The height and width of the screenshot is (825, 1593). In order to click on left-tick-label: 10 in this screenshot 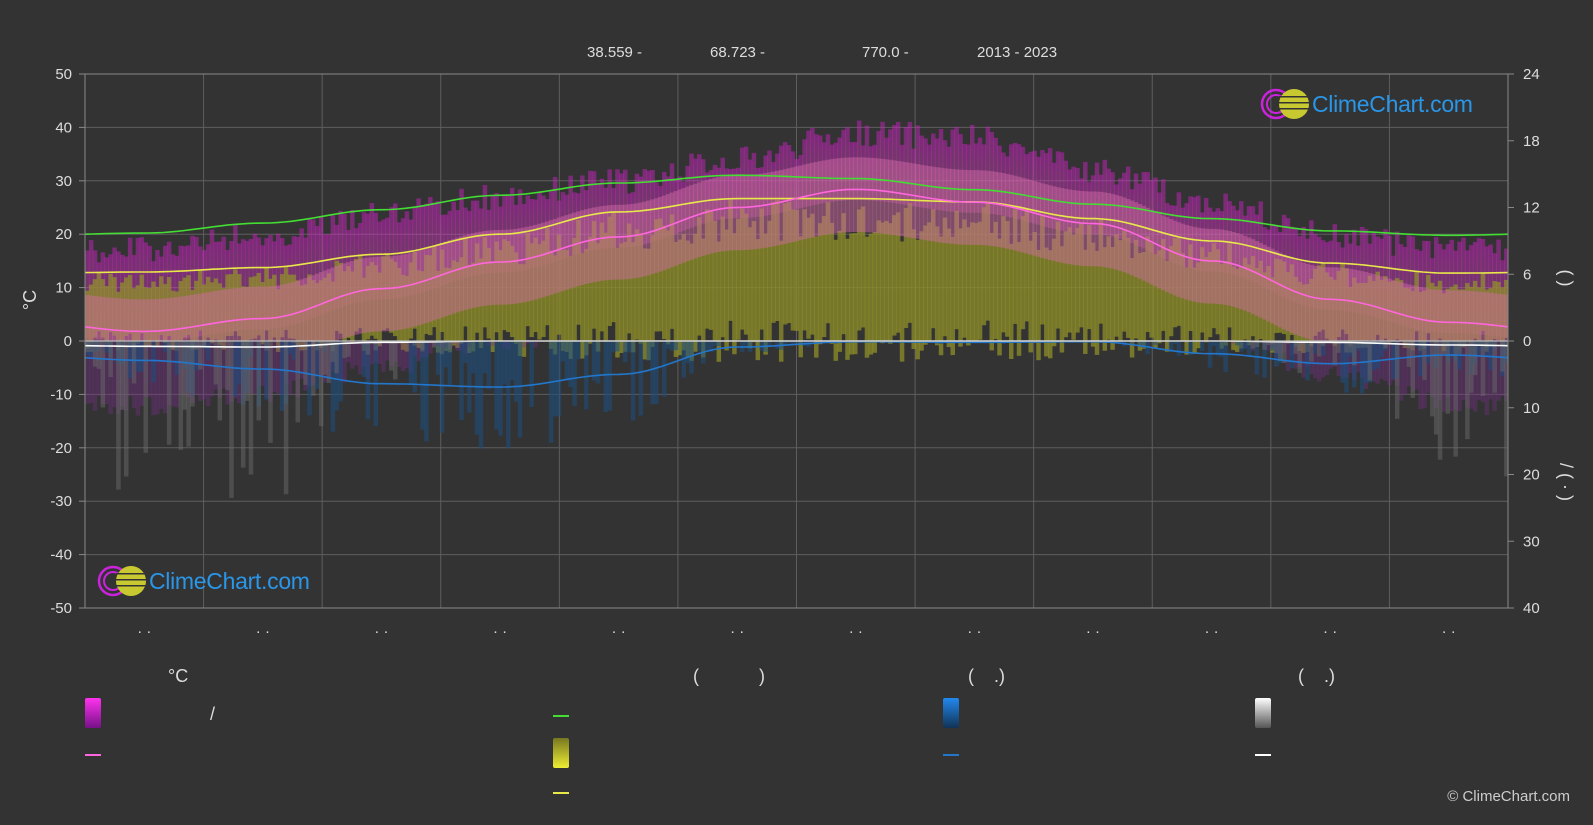, I will do `click(63, 288)`.